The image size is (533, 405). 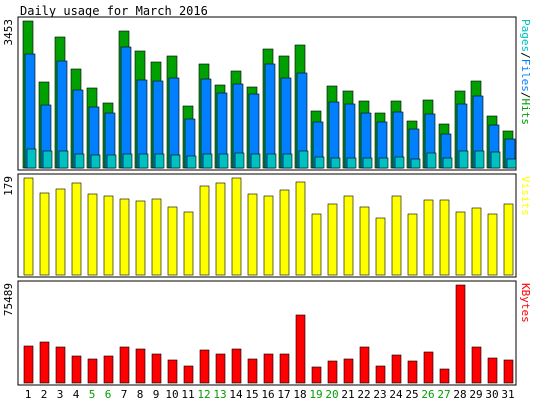 What do you see at coordinates (427, 394) in the screenshot?
I see `day-tick-label: 26` at bounding box center [427, 394].